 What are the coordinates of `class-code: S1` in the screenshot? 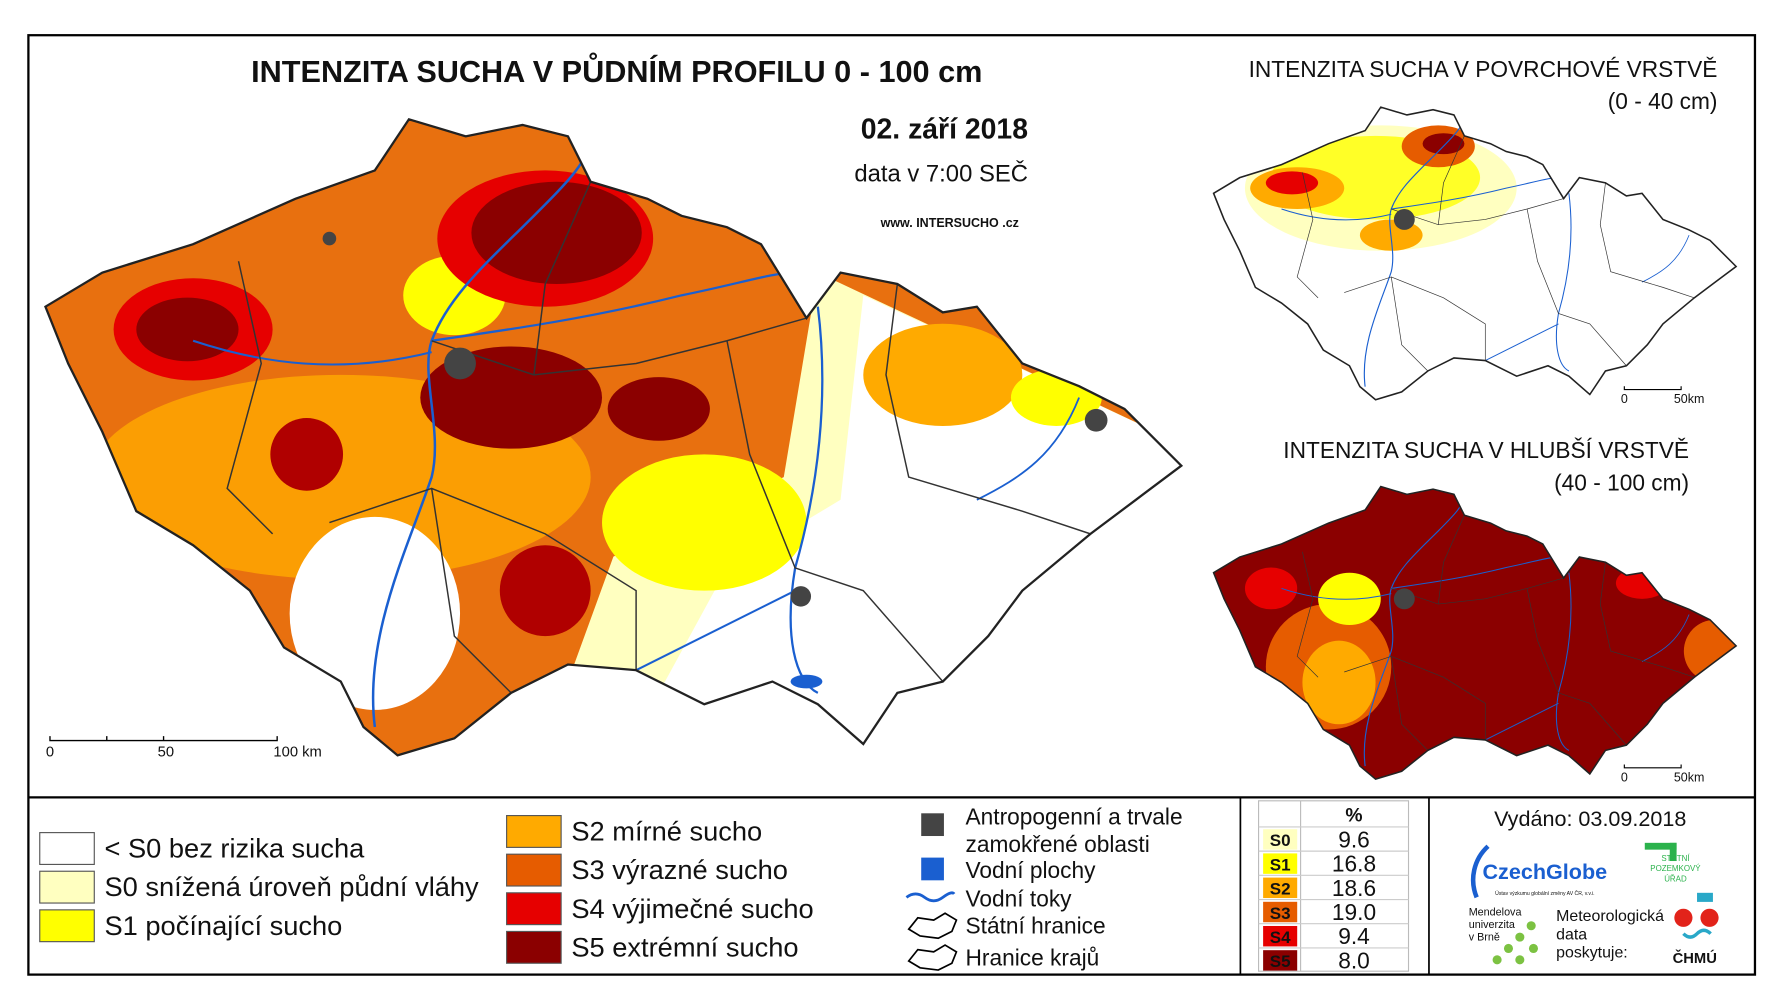 It's located at (1280, 864).